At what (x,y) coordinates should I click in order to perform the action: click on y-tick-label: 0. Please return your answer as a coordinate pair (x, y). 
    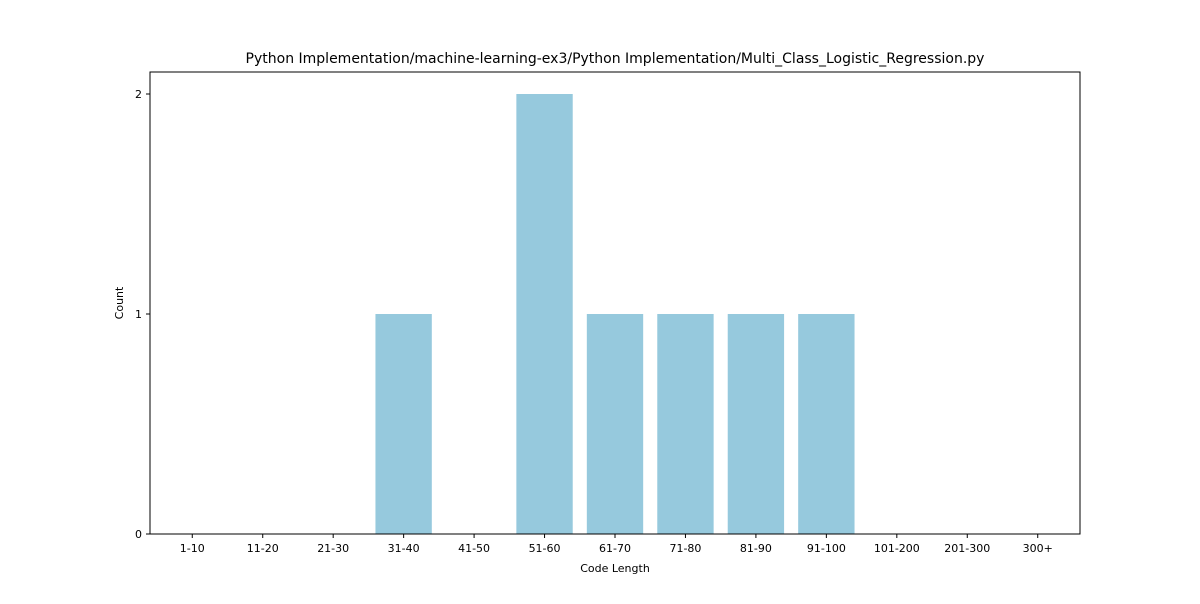
    Looking at the image, I should click on (138, 534).